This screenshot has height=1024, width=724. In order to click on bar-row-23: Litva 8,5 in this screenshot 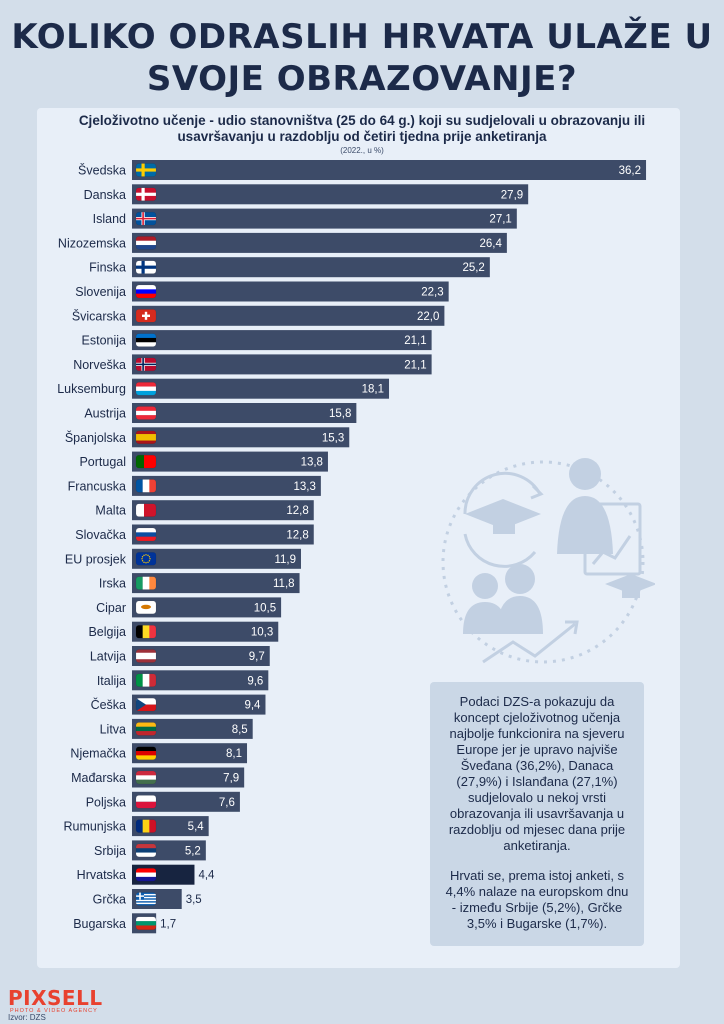, I will do `click(176, 728)`.